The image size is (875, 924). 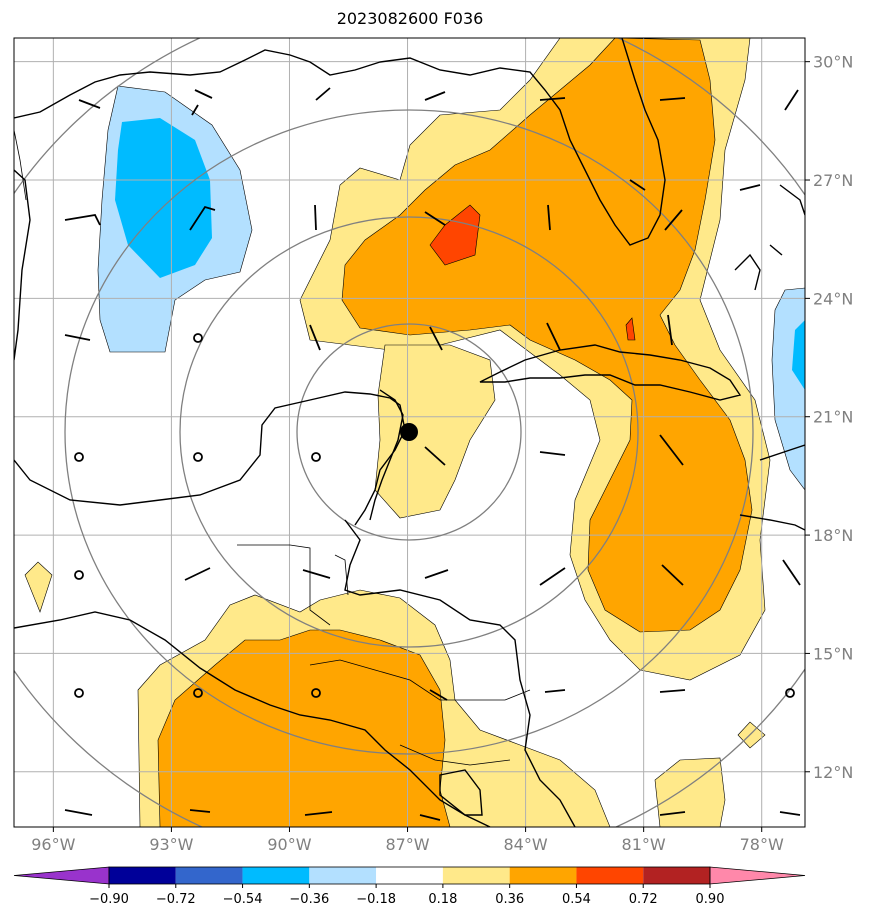 What do you see at coordinates (386, 455) in the screenshot?
I see `yucatan-east-coast` at bounding box center [386, 455].